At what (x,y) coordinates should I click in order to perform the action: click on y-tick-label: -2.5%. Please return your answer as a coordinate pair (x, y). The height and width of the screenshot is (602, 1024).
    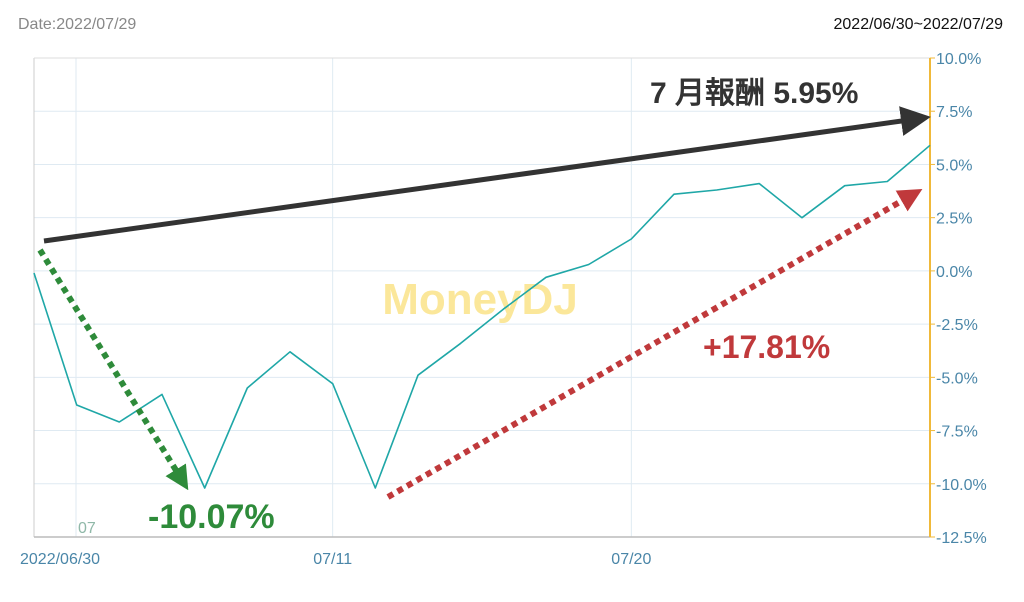
    Looking at the image, I should click on (957, 325).